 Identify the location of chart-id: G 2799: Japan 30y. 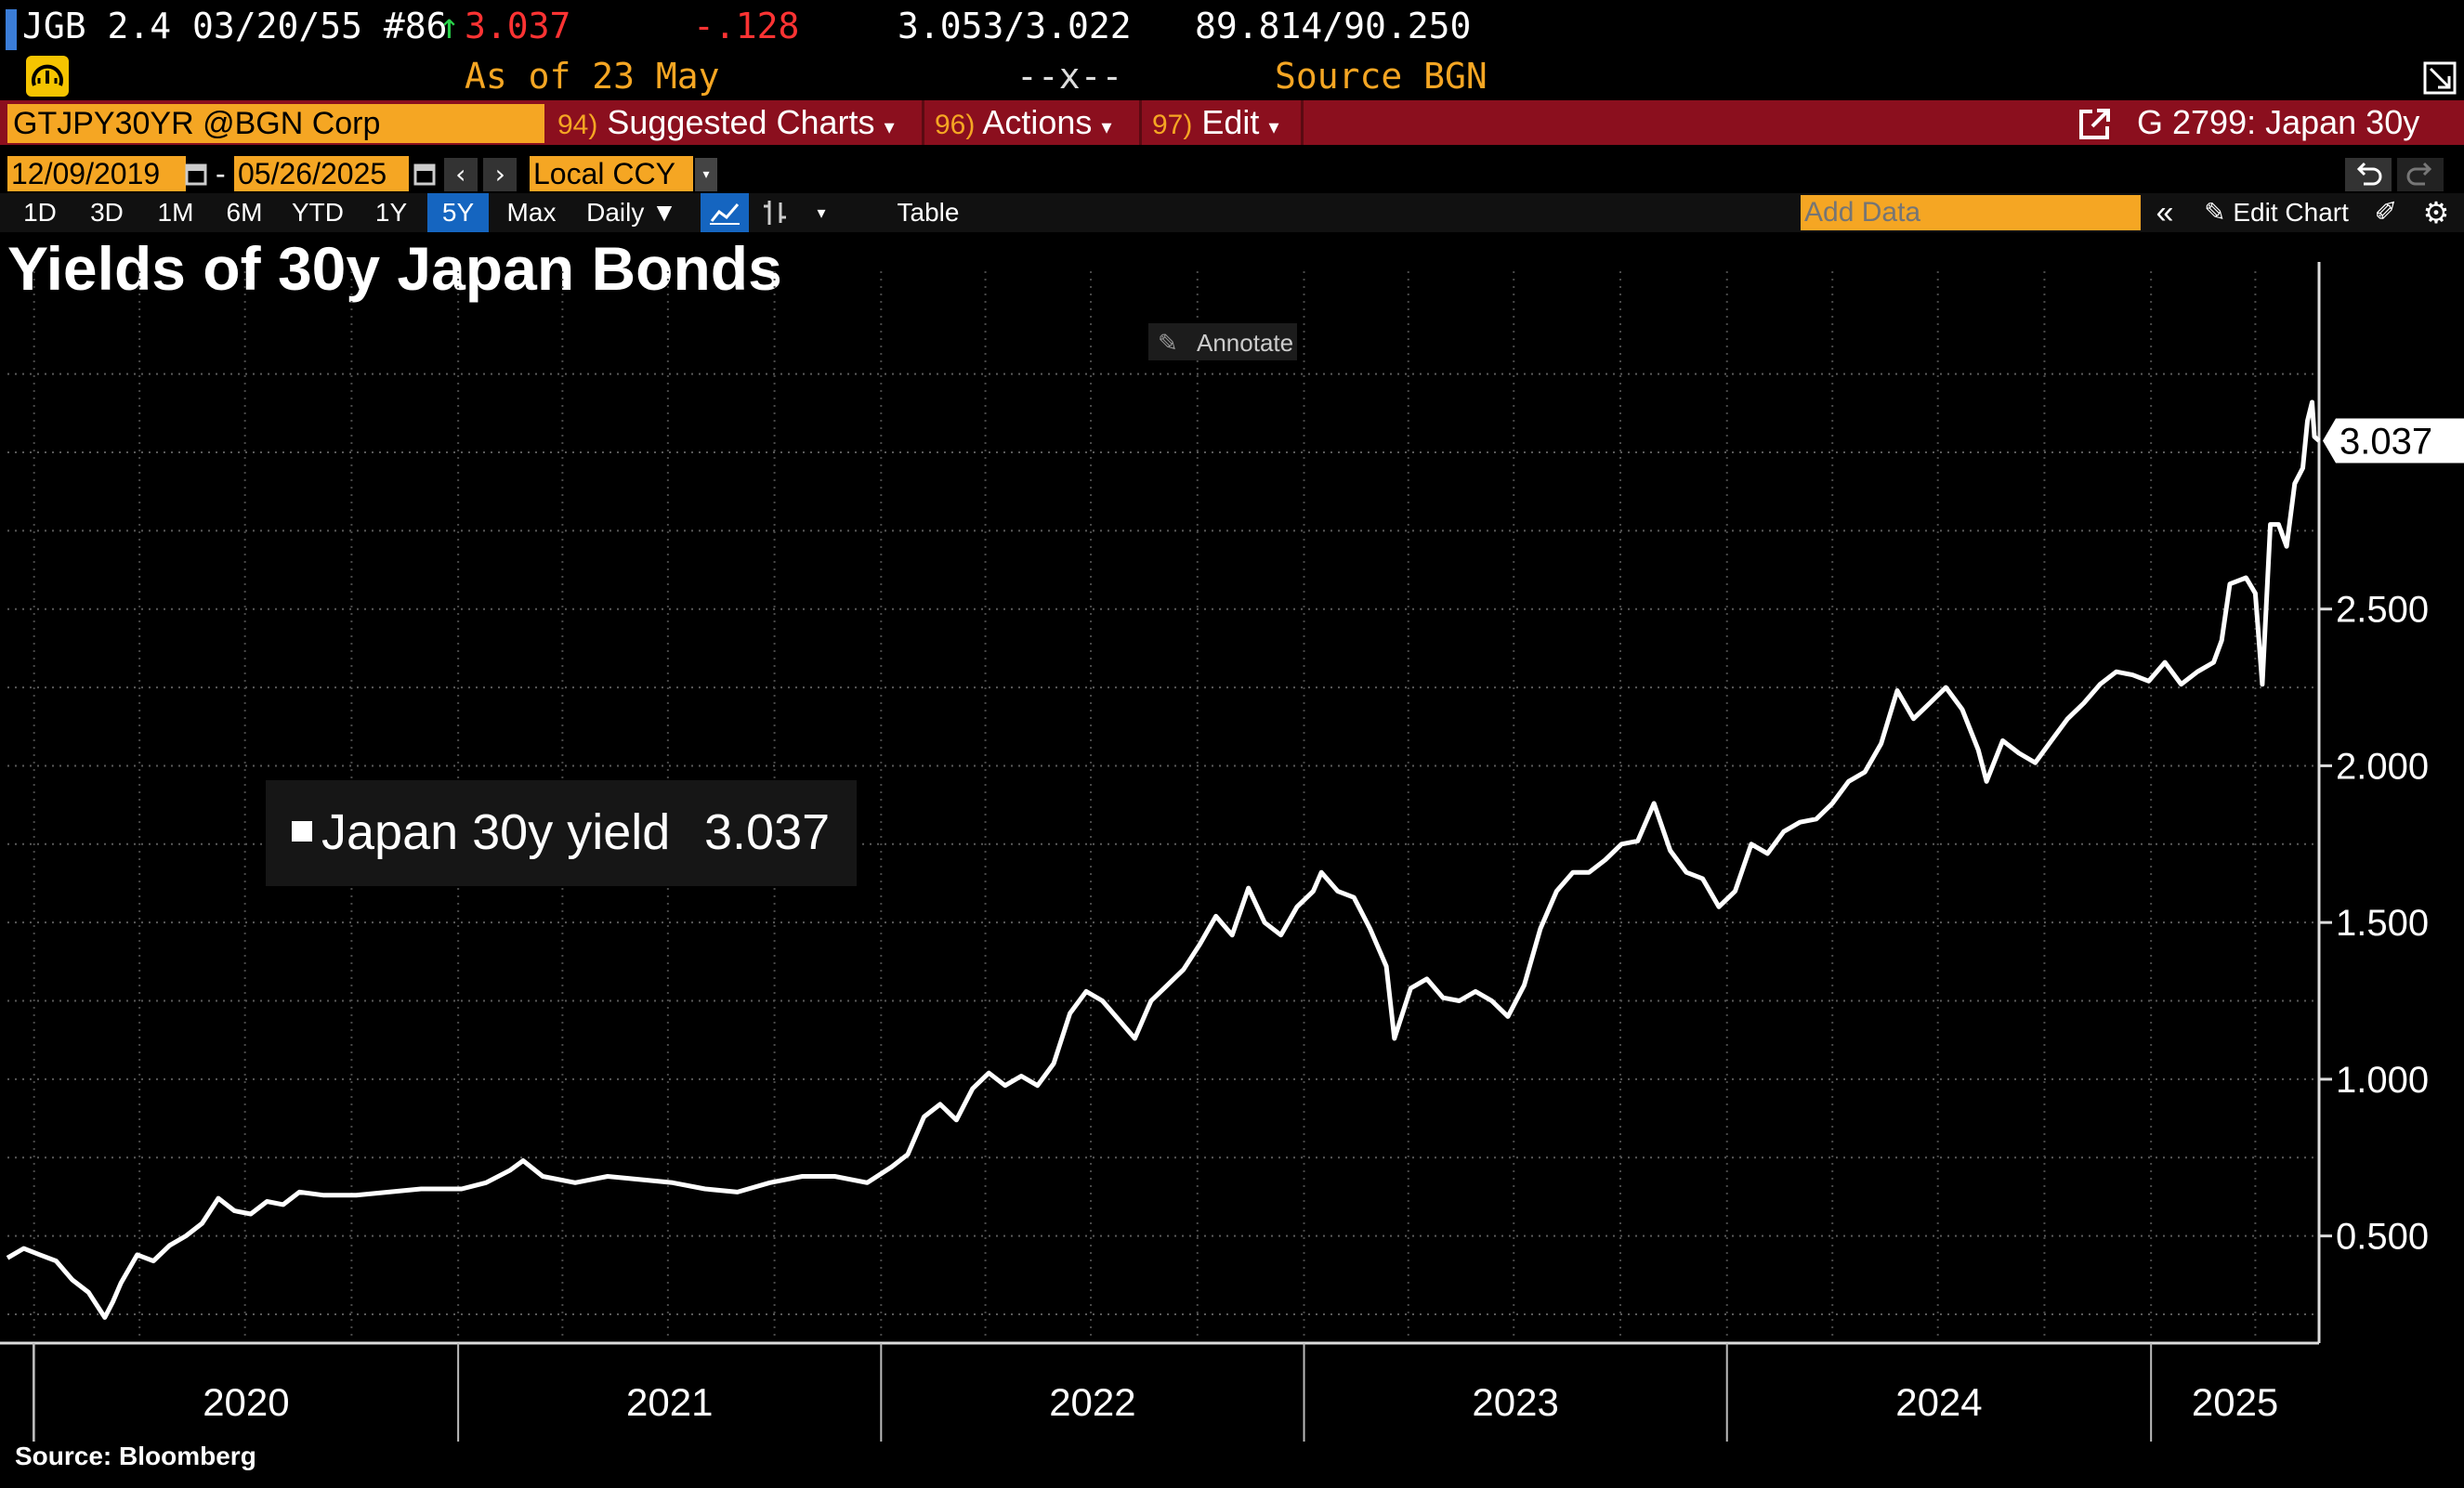
(2278, 122).